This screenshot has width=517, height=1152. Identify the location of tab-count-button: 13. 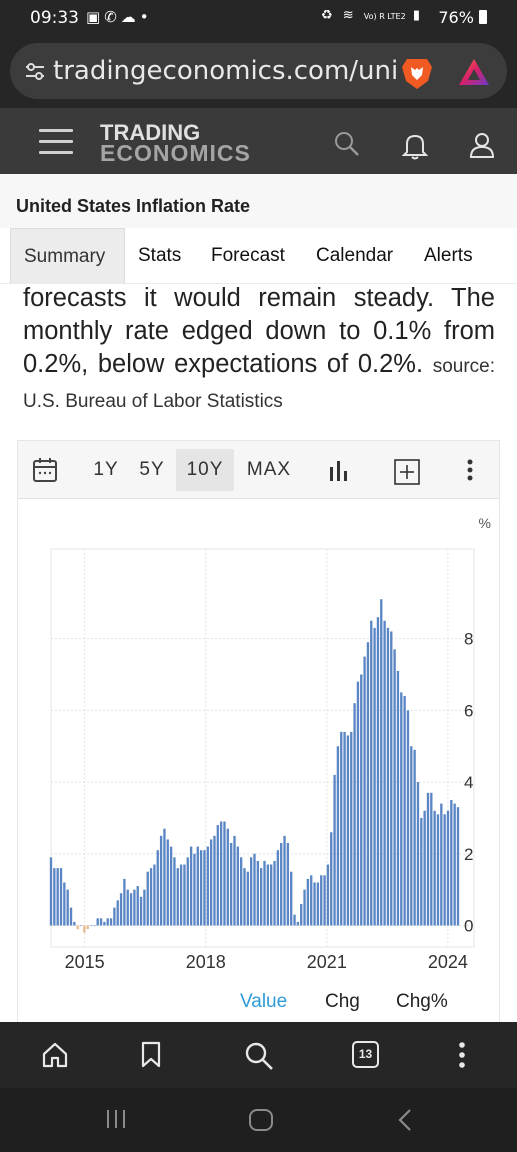
(365, 1054).